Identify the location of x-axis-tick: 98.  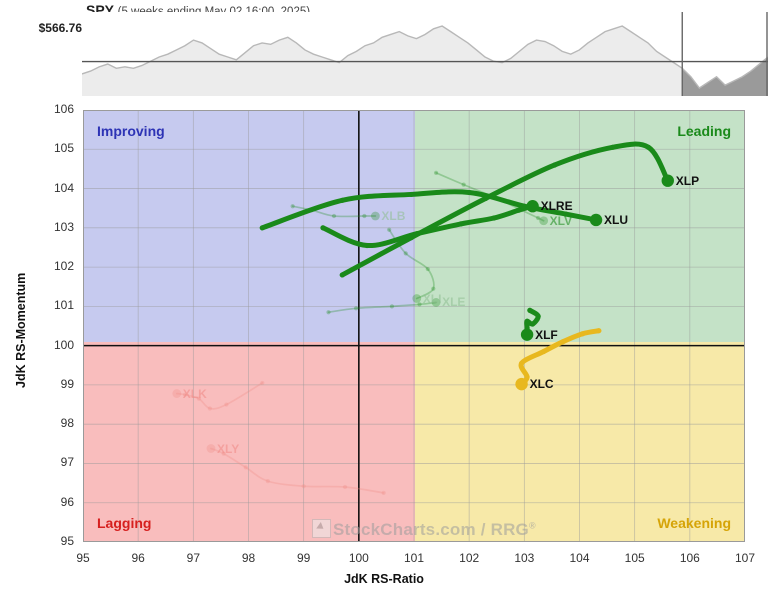
(248, 558).